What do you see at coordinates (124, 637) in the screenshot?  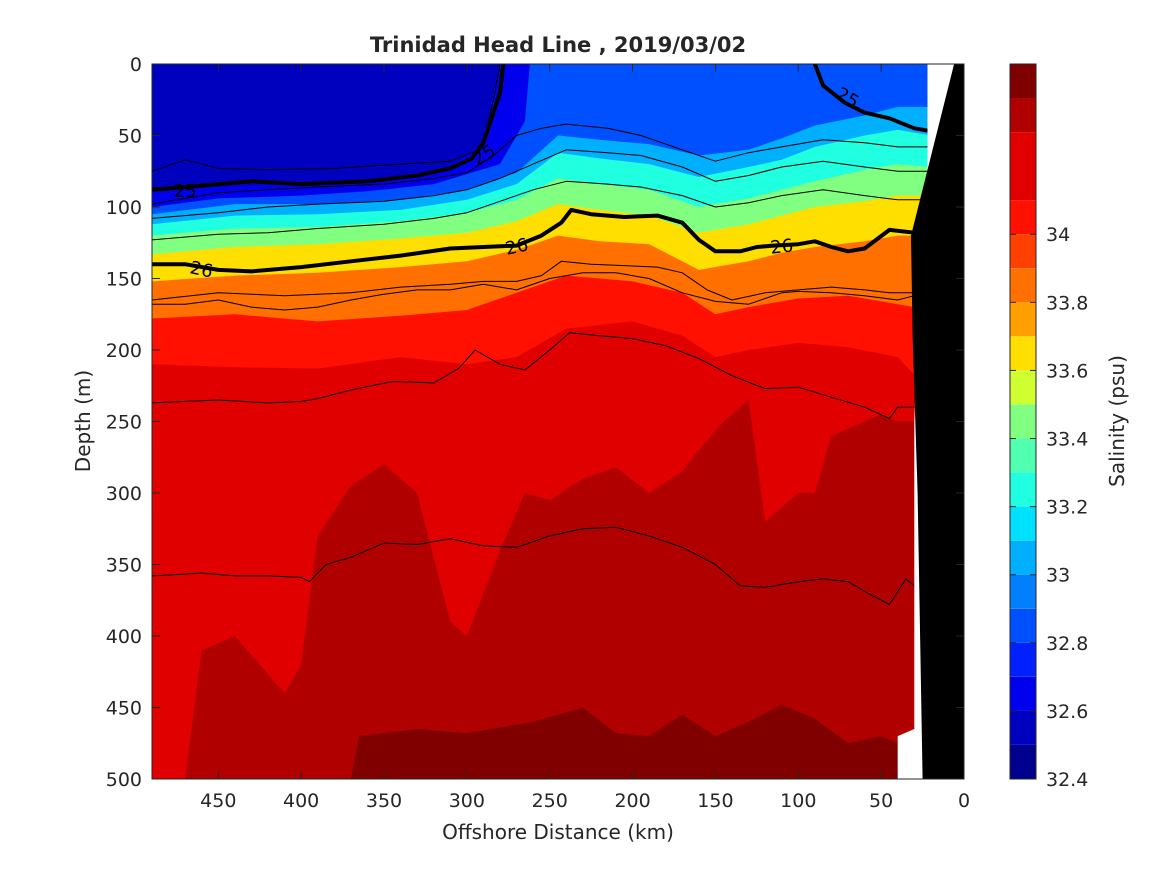 I see `y-tick-label: 400` at bounding box center [124, 637].